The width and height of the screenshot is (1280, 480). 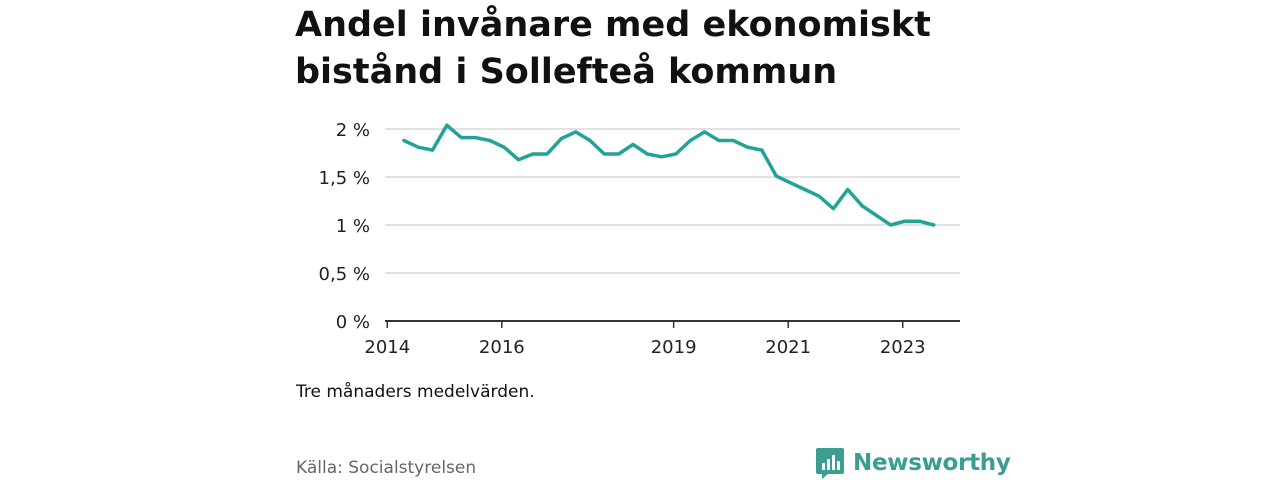 What do you see at coordinates (353, 322) in the screenshot?
I see `y-tick-label: 0 %` at bounding box center [353, 322].